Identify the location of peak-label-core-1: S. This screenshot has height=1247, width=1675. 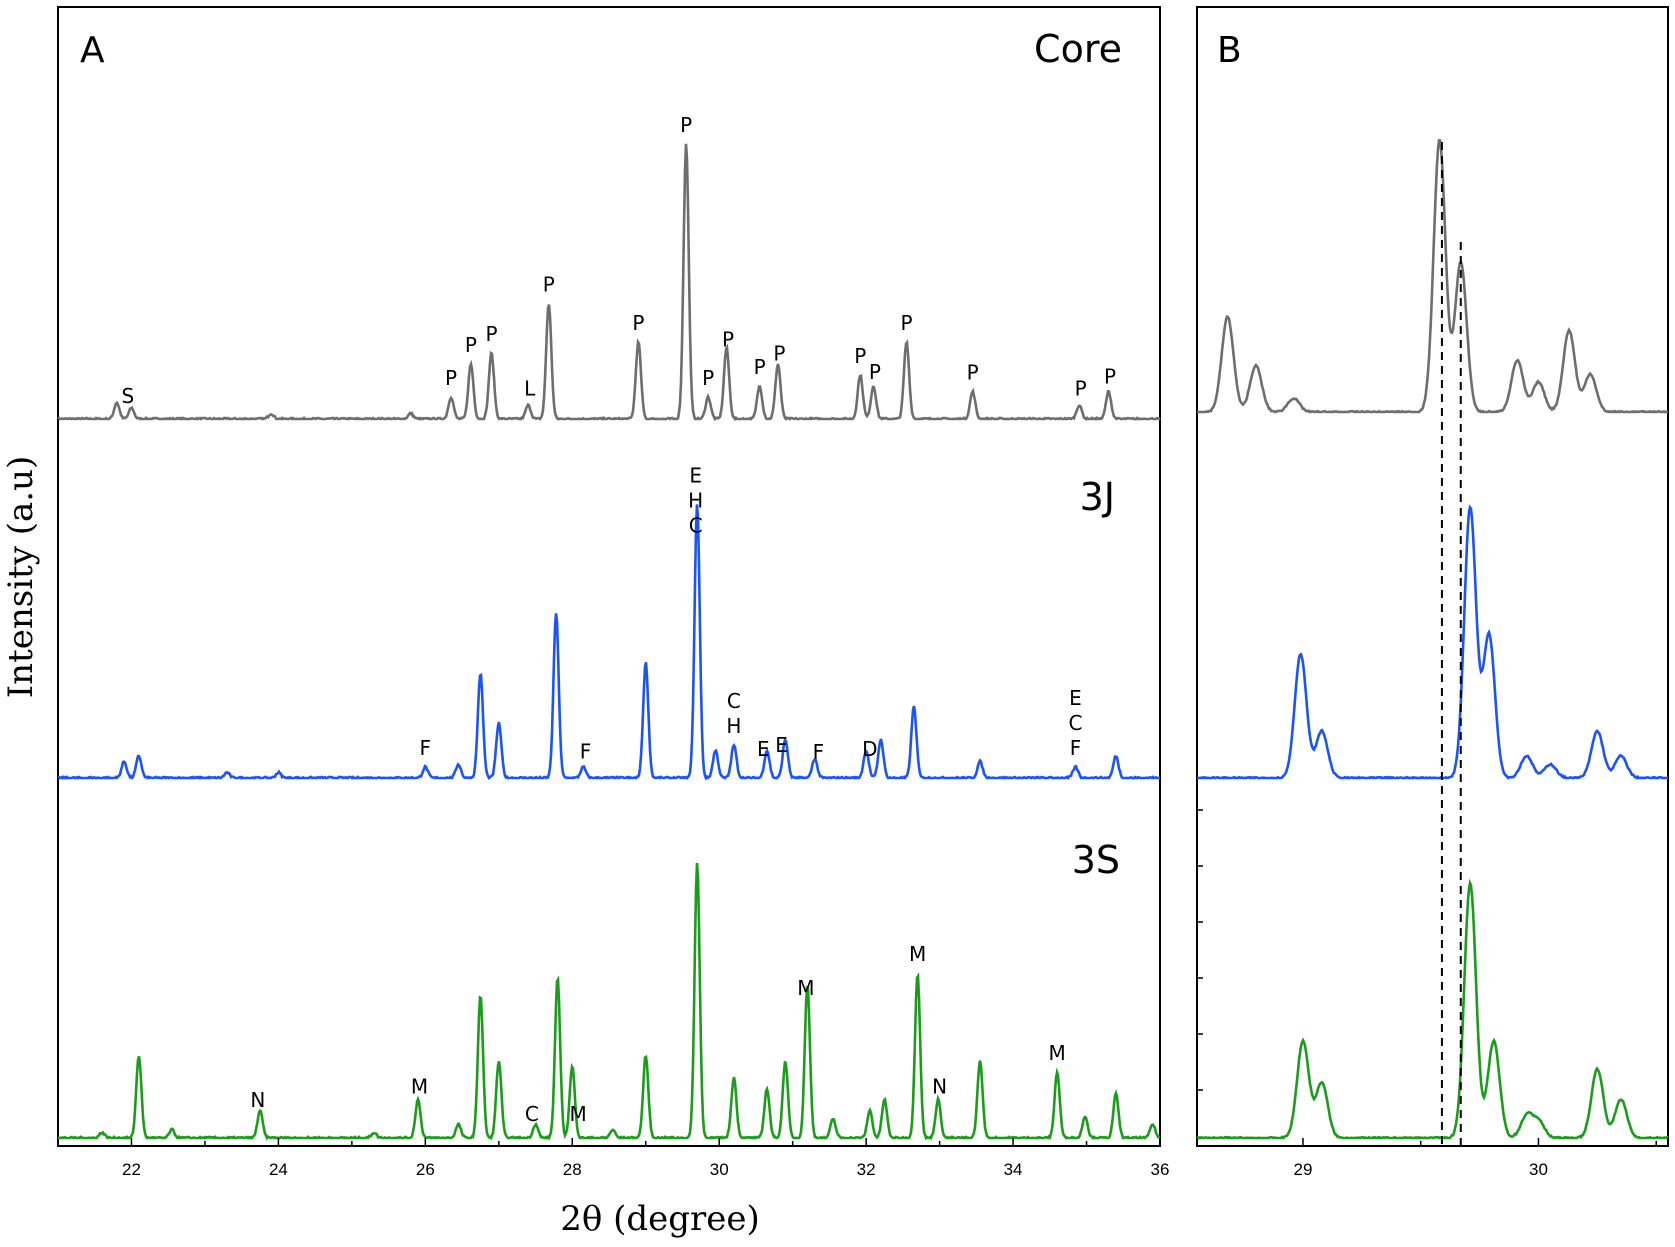
(127, 396).